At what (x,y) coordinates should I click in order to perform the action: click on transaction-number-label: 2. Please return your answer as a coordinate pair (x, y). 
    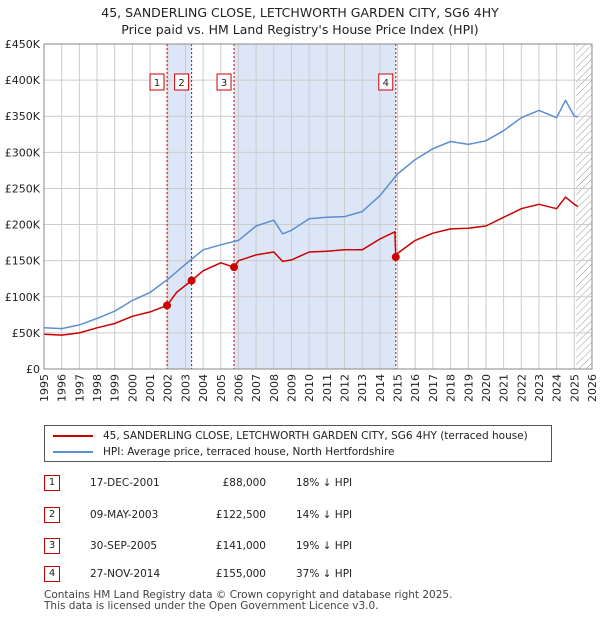
    Looking at the image, I should click on (181, 83).